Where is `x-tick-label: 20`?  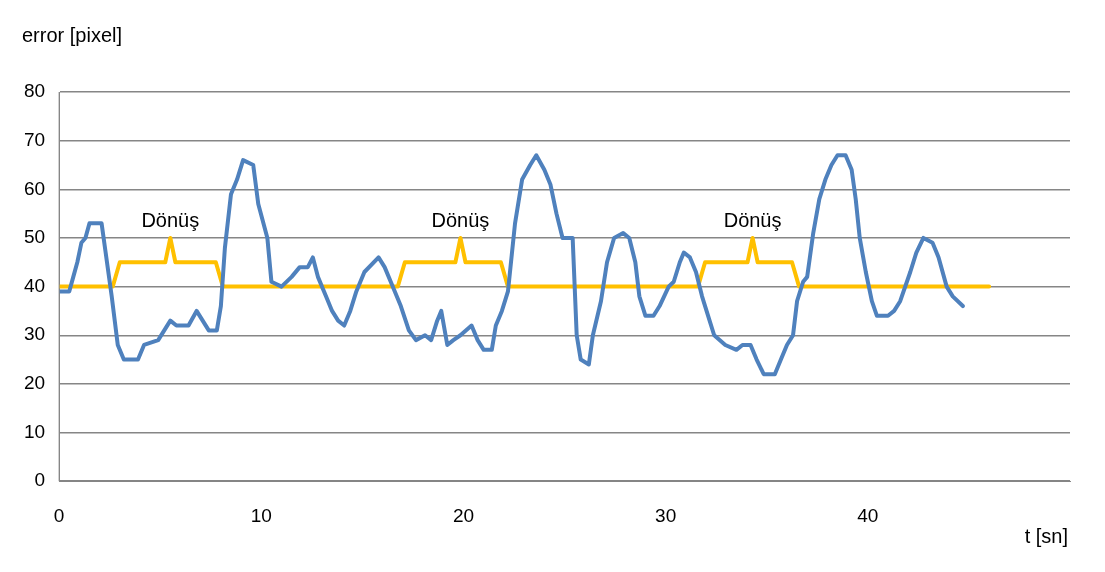 x-tick-label: 20 is located at coordinates (463, 515).